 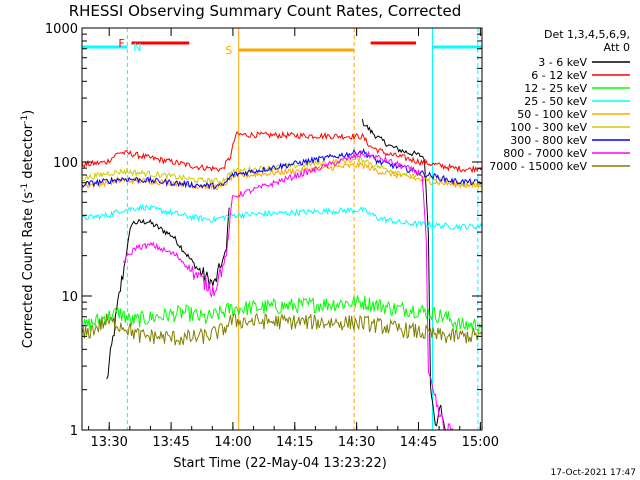 I want to click on legend-header-line-1: Det 1,3,4,5,6,9,, so click(x=587, y=34).